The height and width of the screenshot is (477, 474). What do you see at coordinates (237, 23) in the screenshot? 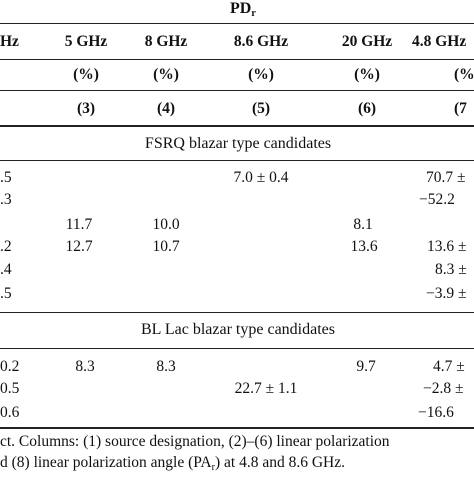
I see `pd-group-rule` at bounding box center [237, 23].